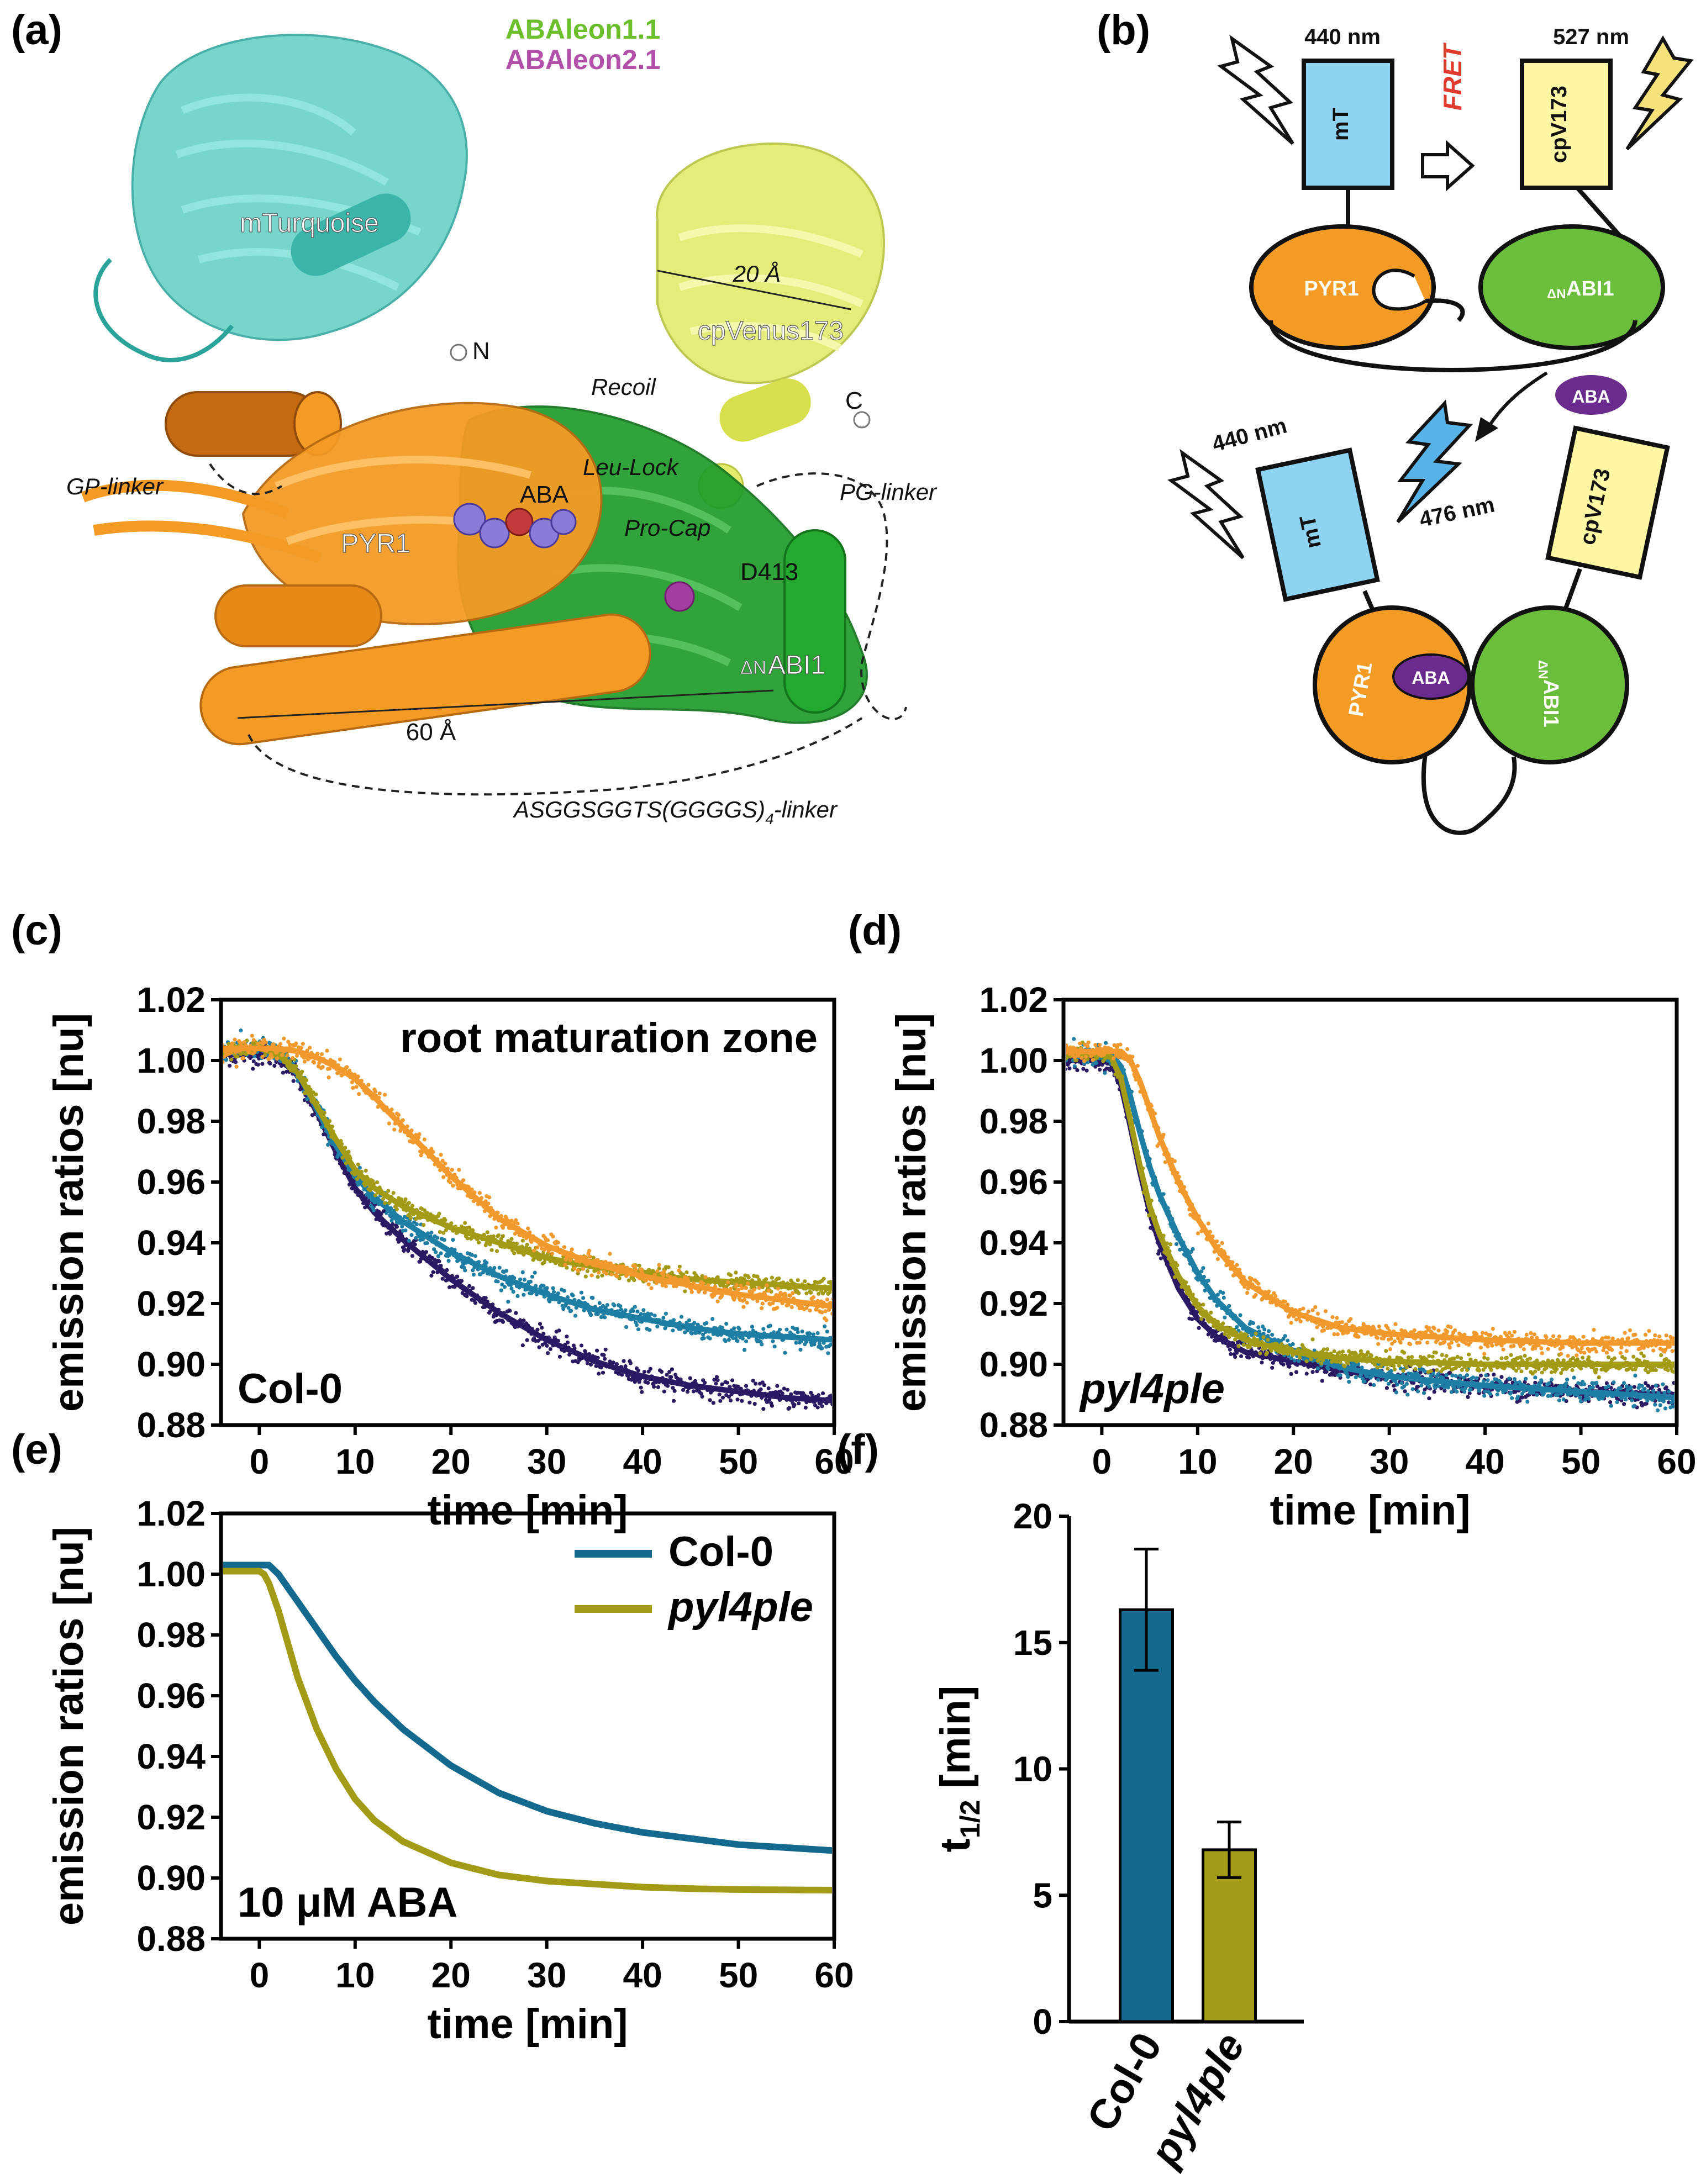  Describe the element at coordinates (1255, 90) in the screenshot. I see `excitation-bolt-top` at that location.